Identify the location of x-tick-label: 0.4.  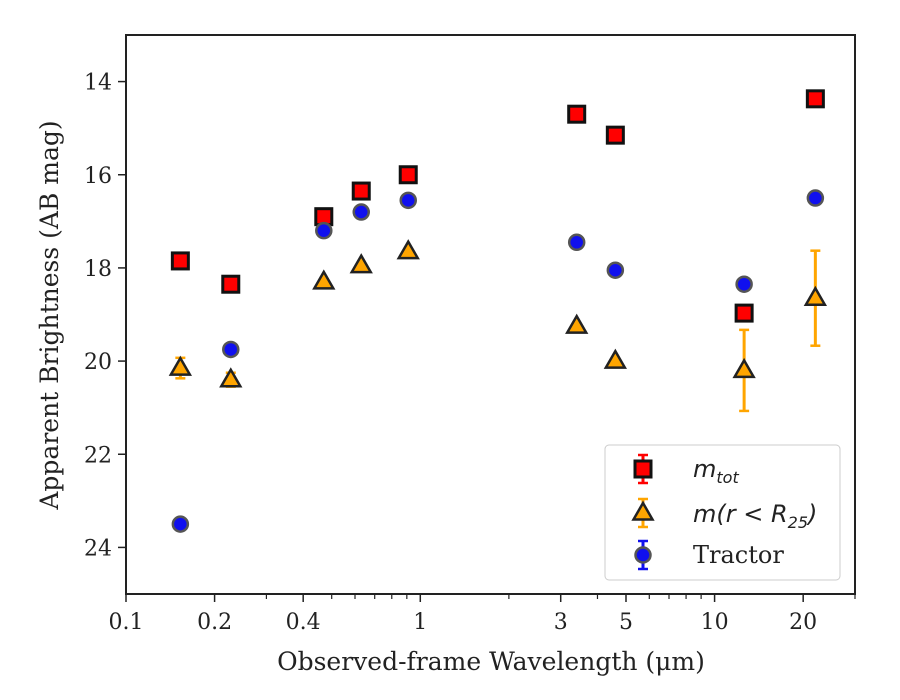
(303, 622).